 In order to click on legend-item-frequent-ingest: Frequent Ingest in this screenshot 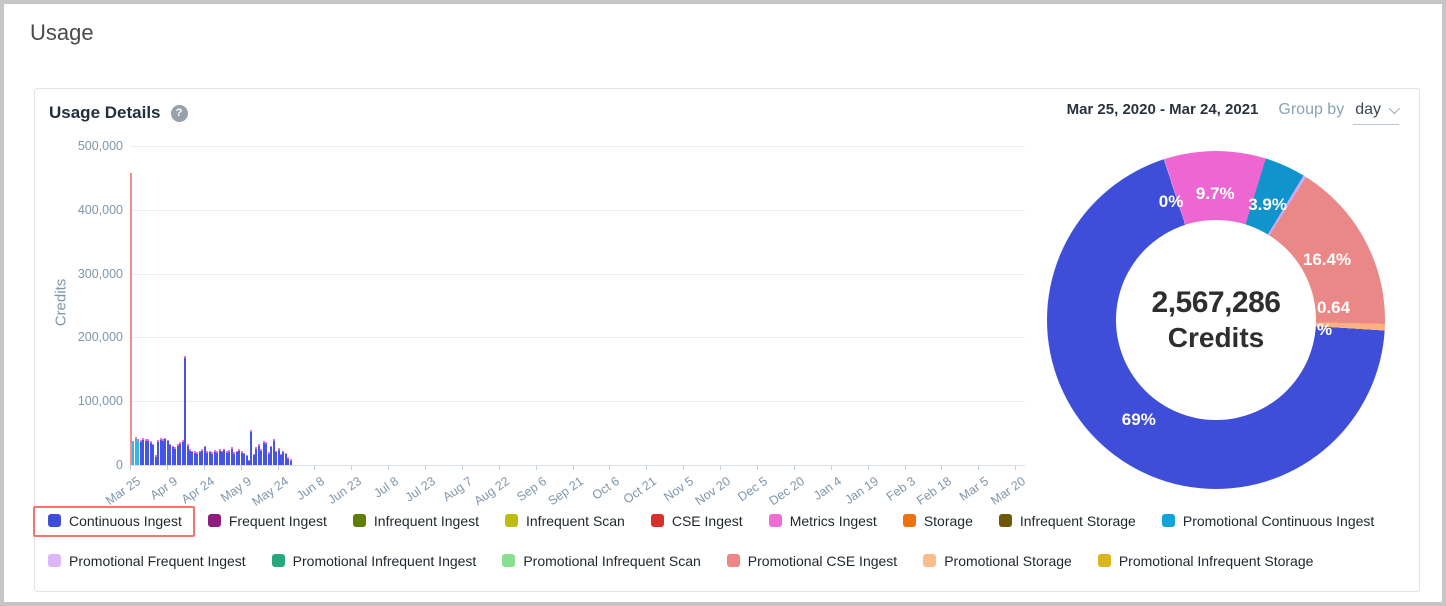, I will do `click(267, 521)`.